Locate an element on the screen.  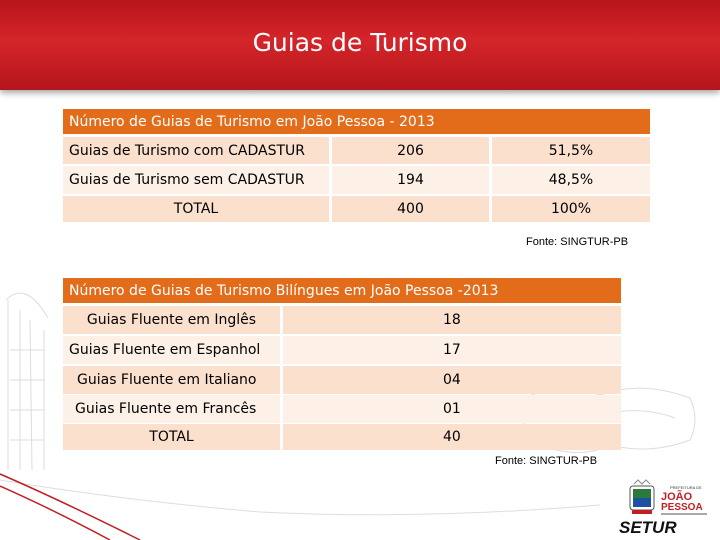
table-row: Guias de Turismo sem CADASTUR 194 48,5% is located at coordinates (356, 180).